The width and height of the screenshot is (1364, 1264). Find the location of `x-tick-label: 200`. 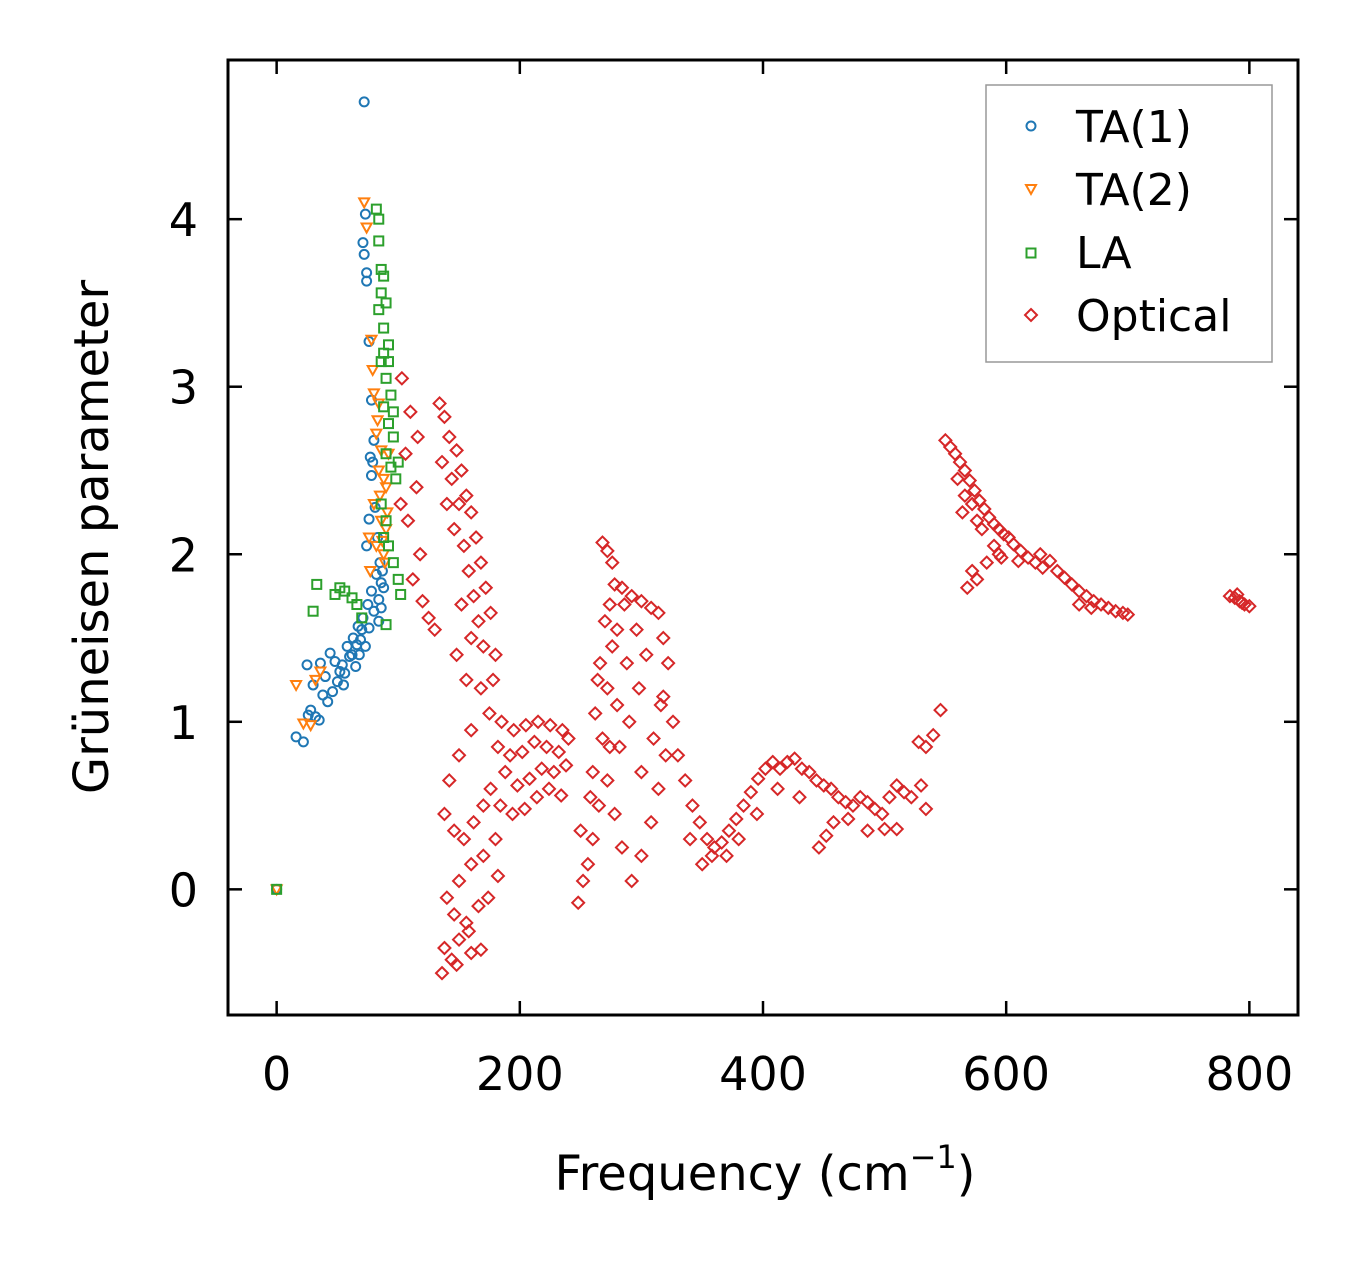

x-tick-label: 200 is located at coordinates (520, 1074).